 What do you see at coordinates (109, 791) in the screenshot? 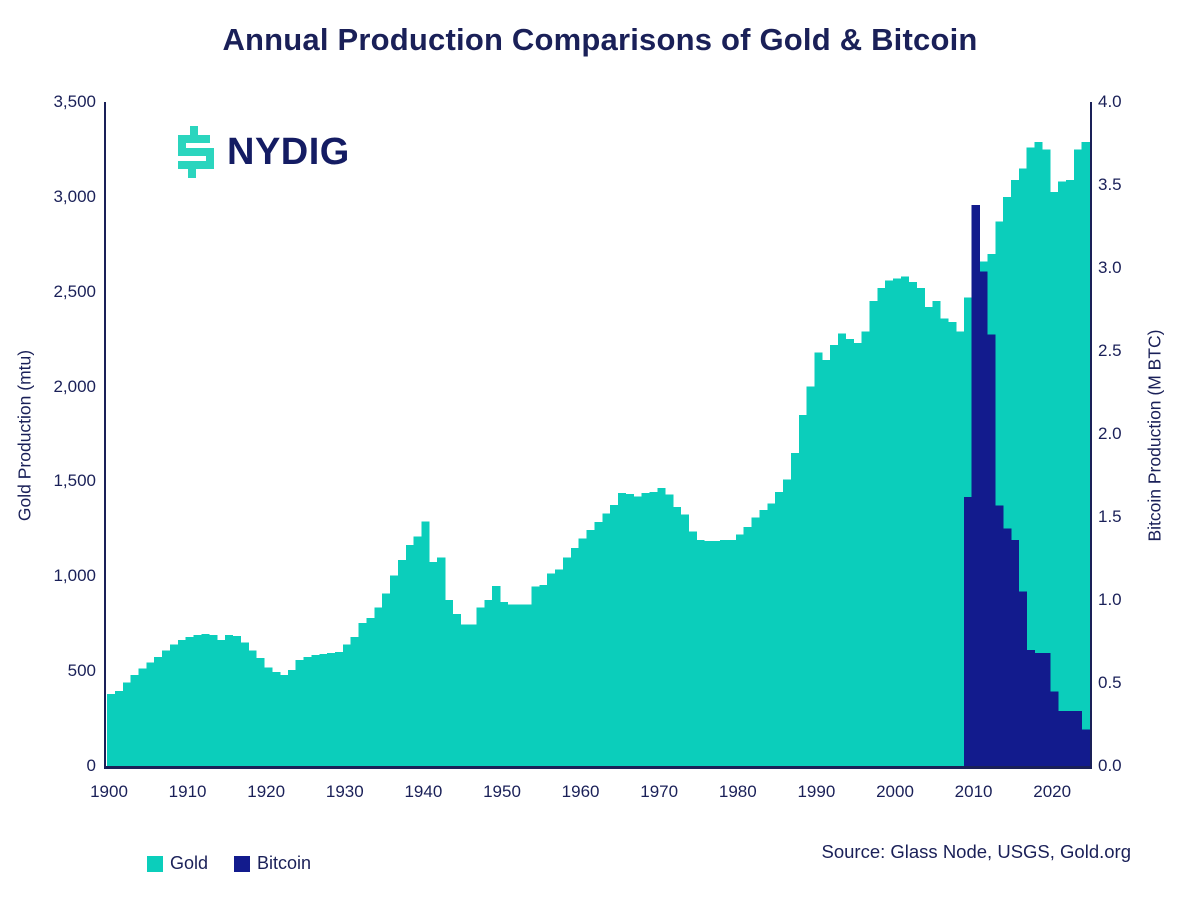
I see `x-axis-tick: 1900` at bounding box center [109, 791].